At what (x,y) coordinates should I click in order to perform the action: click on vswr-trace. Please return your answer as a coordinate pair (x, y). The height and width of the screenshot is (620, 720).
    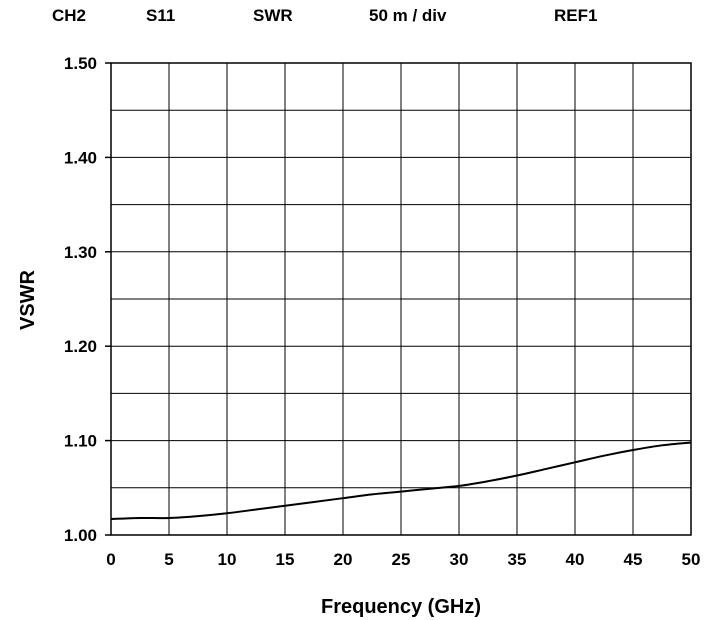
    Looking at the image, I should click on (401, 480).